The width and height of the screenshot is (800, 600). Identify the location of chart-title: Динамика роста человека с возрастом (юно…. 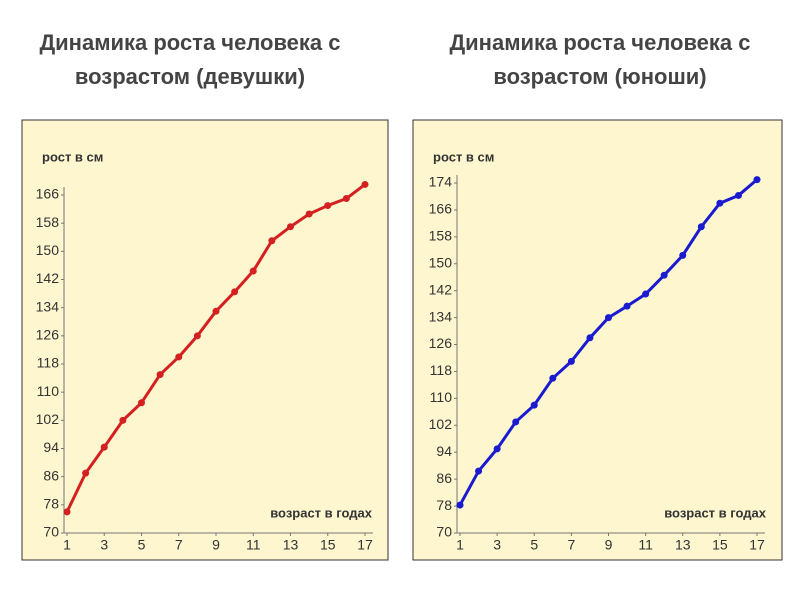
(600, 59).